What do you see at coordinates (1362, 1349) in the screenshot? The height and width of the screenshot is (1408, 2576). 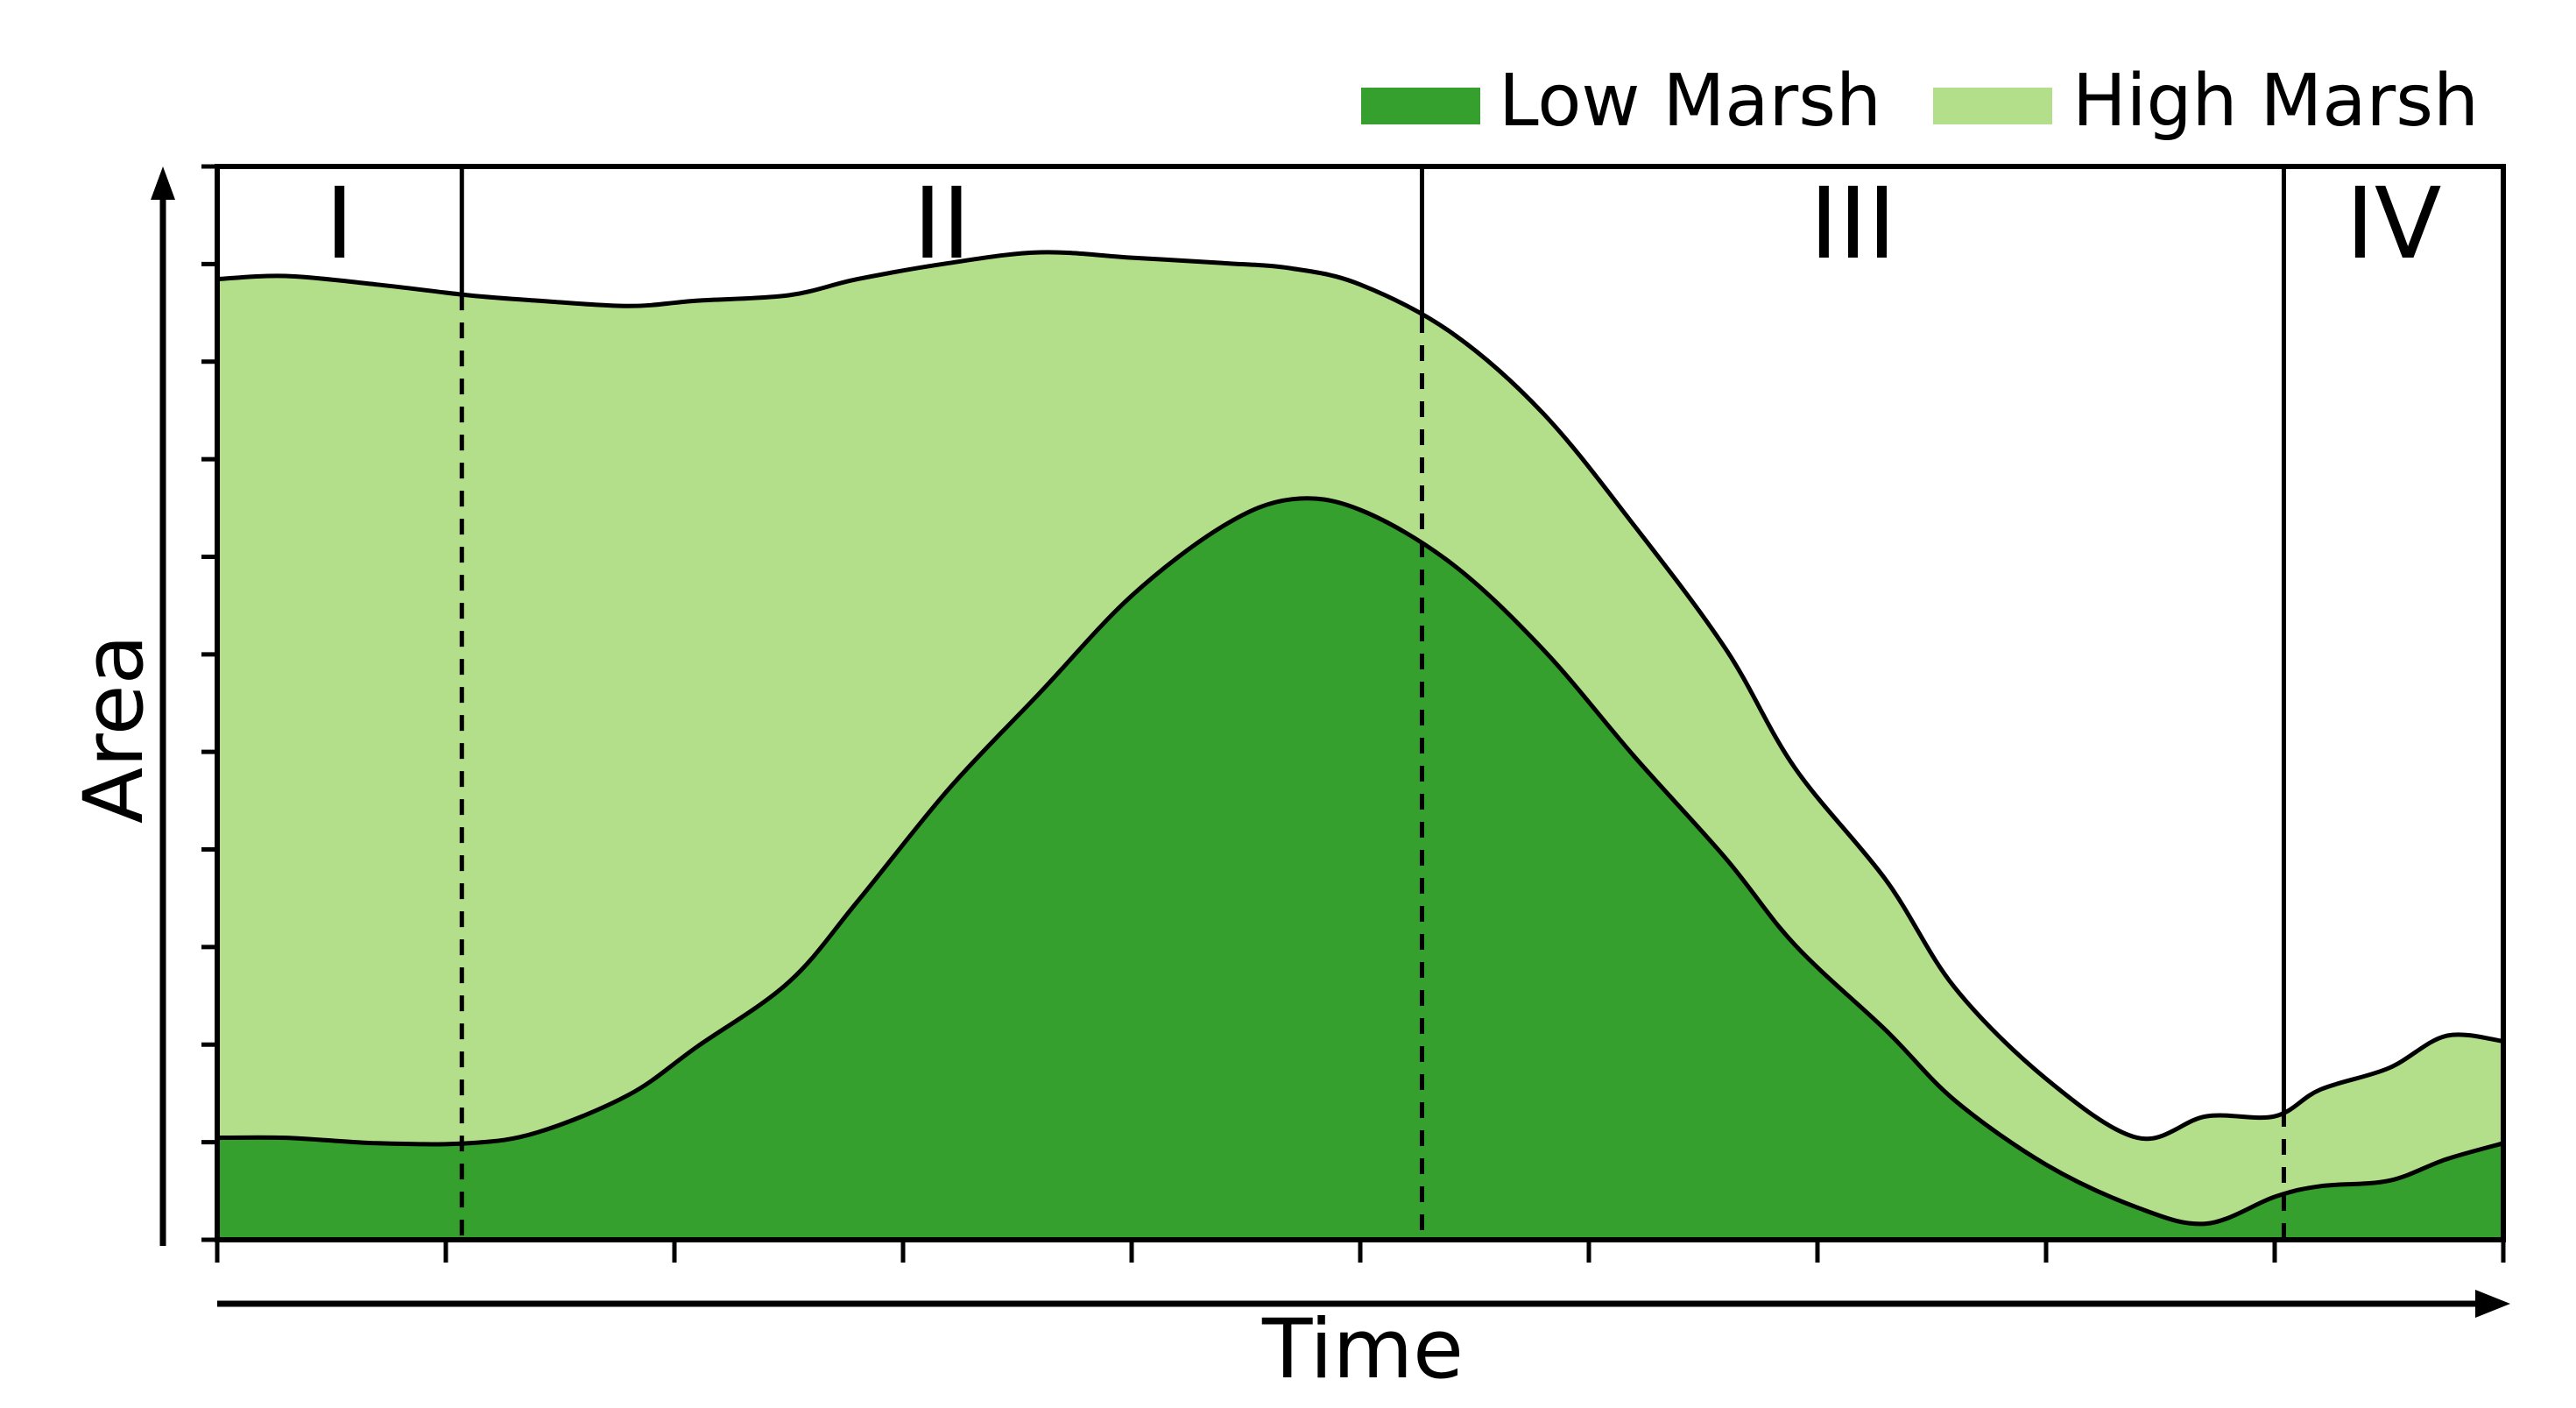 I see `x-axis-title: Time` at bounding box center [1362, 1349].